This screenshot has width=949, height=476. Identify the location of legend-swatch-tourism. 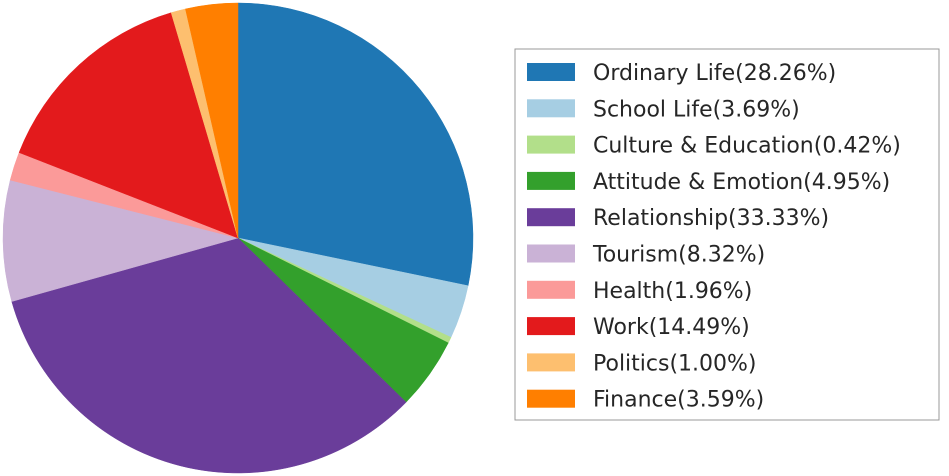
(551, 253).